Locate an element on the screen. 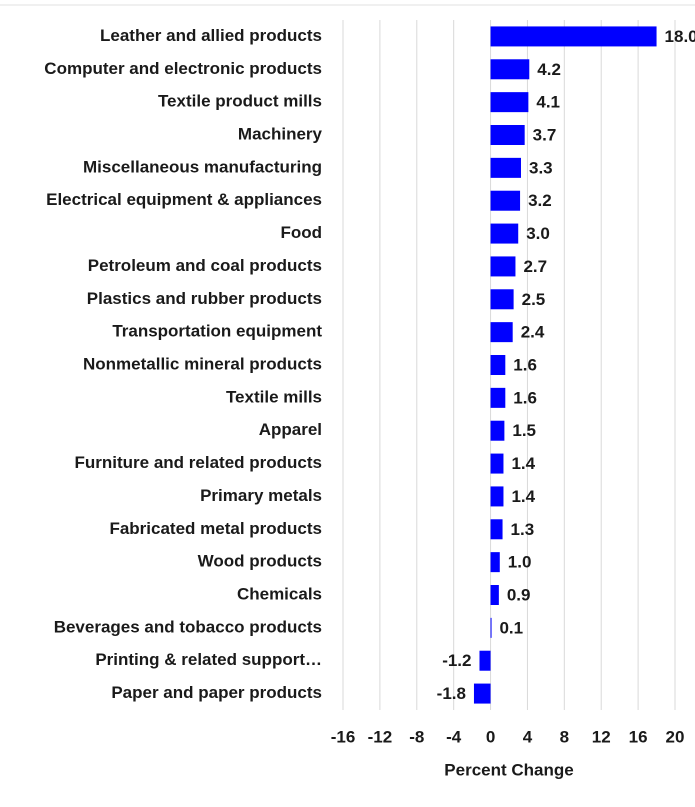  y-tick-label: Plastics and rubber products is located at coordinates (204, 298).